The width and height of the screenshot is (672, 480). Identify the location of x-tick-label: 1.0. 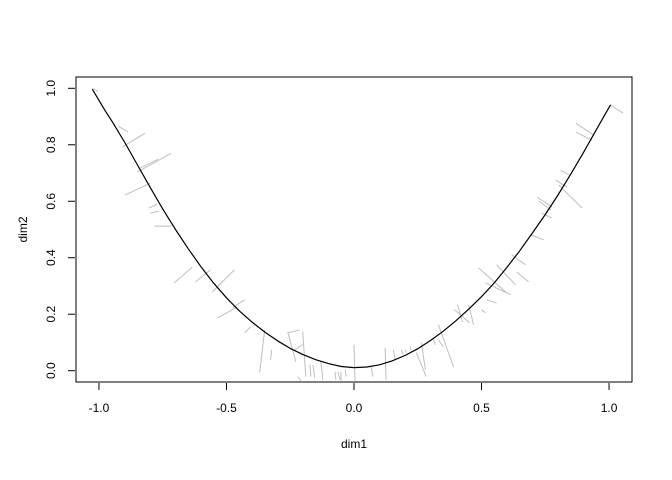
(609, 408).